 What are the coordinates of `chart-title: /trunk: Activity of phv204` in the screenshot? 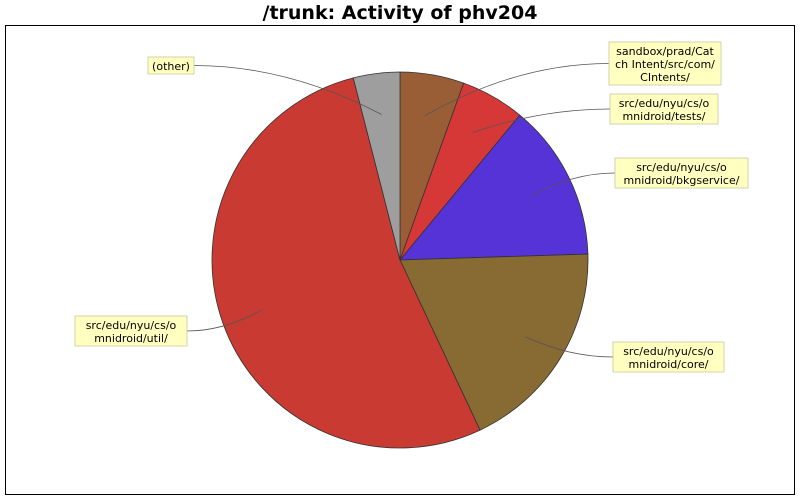 It's located at (400, 13).